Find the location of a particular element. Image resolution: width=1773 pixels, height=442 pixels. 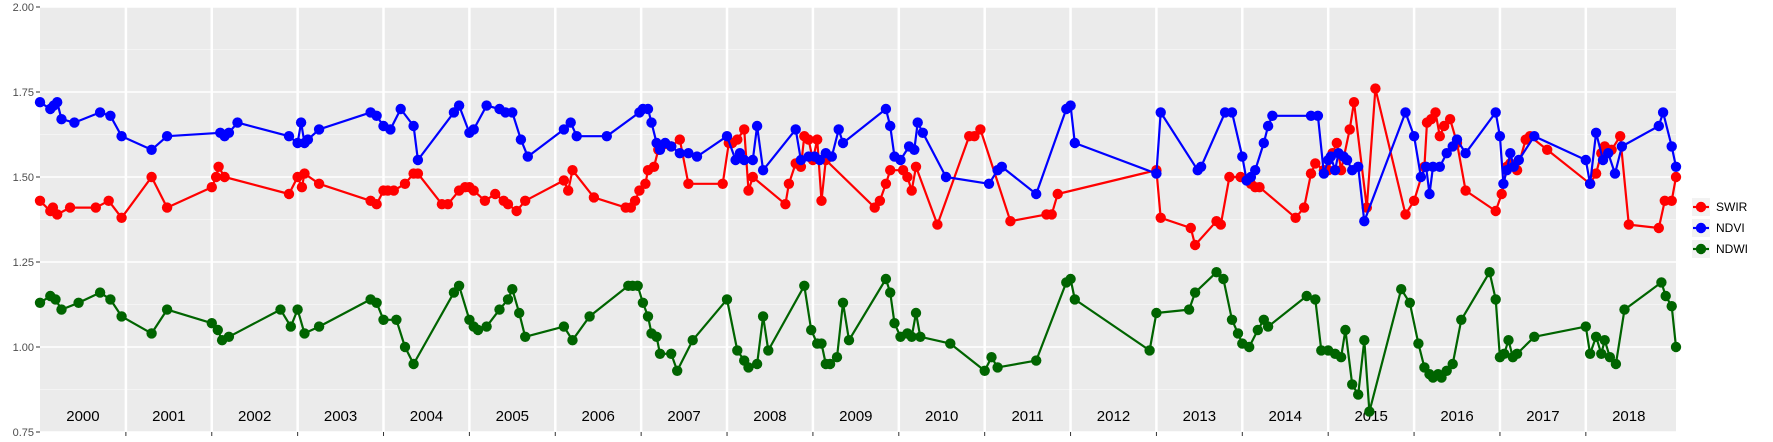

legend-key-point is located at coordinates (1701, 207).